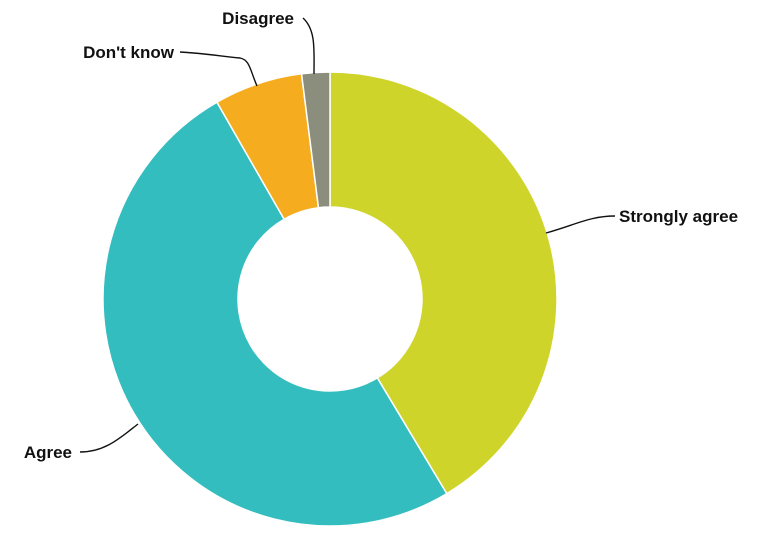  What do you see at coordinates (315, 140) in the screenshot?
I see `slice-disagree` at bounding box center [315, 140].